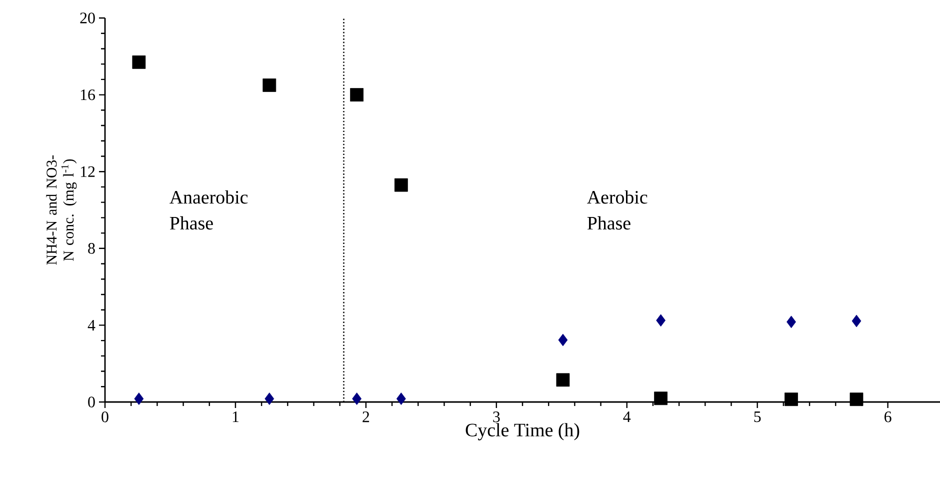 The height and width of the screenshot is (478, 940). Describe the element at coordinates (235, 417) in the screenshot. I see `x-tick-label: 1` at that location.